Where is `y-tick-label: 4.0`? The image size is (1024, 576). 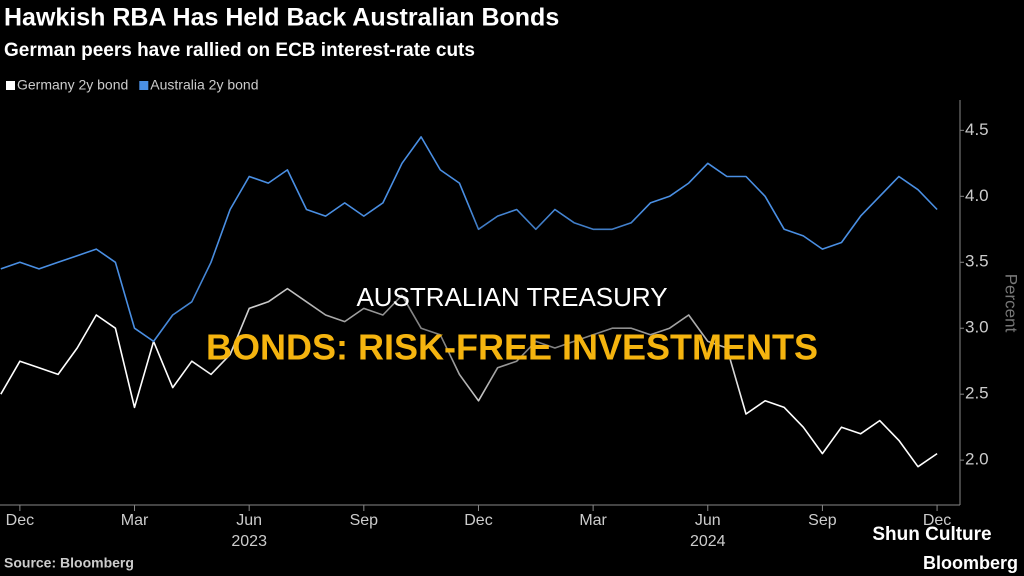
y-tick-label: 4.0 is located at coordinates (977, 195).